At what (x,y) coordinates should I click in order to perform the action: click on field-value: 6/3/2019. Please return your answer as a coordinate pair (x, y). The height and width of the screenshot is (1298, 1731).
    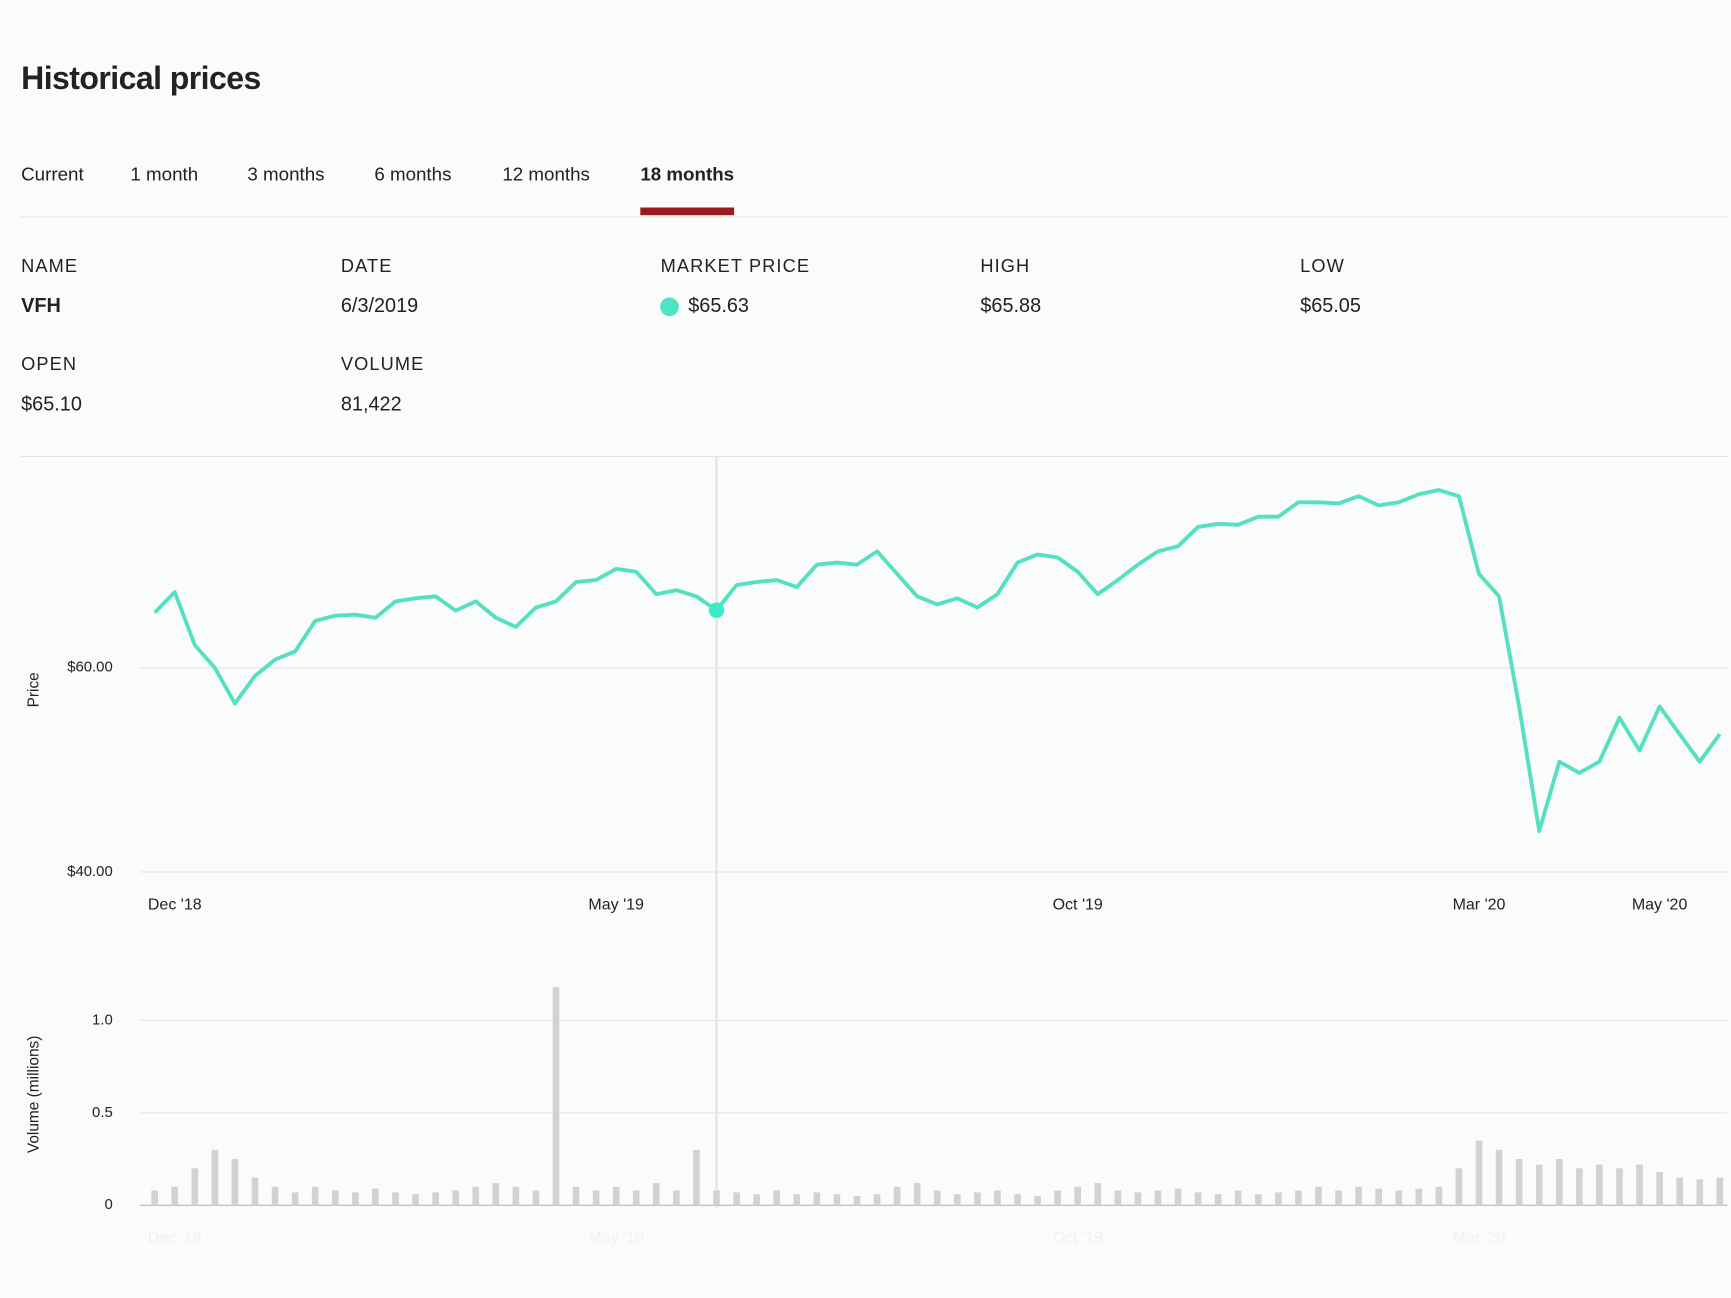
    Looking at the image, I should click on (379, 306).